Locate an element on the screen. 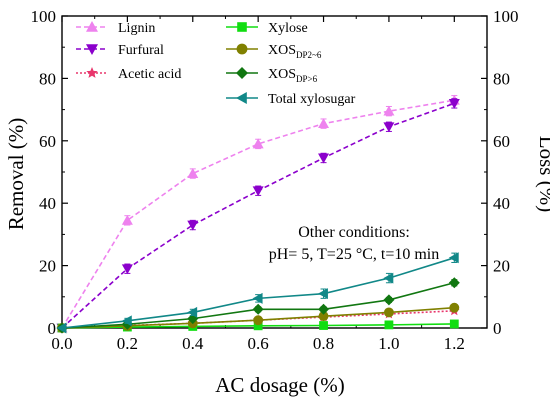 This screenshot has width=550, height=402. y-tick-label-right: 60 is located at coordinates (501, 141).